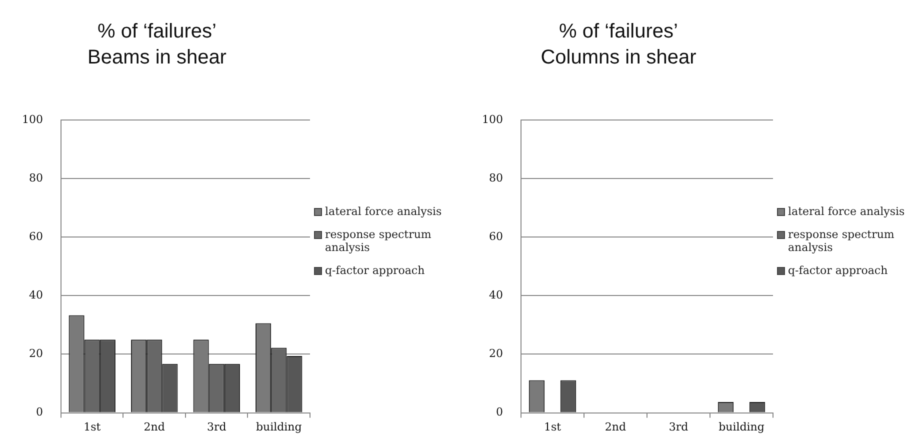 The image size is (912, 441). I want to click on chart-subtitle: Beams in shear, so click(157, 57).